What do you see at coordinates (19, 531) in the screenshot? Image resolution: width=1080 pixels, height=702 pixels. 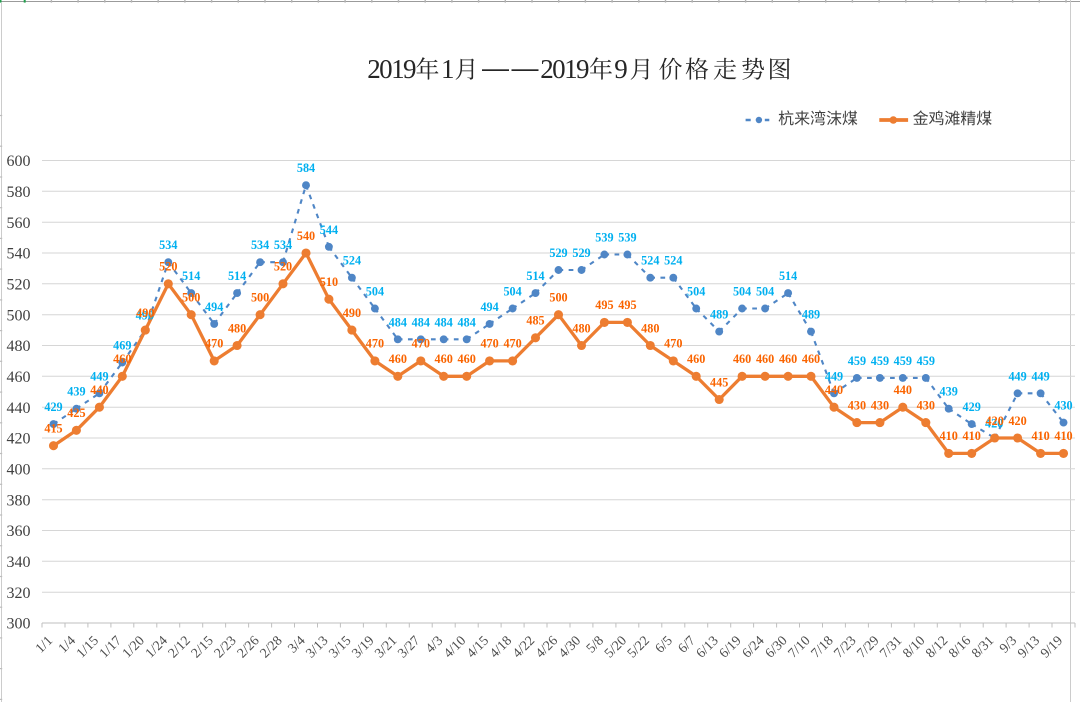 I see `svg-text: 360` at bounding box center [19, 531].